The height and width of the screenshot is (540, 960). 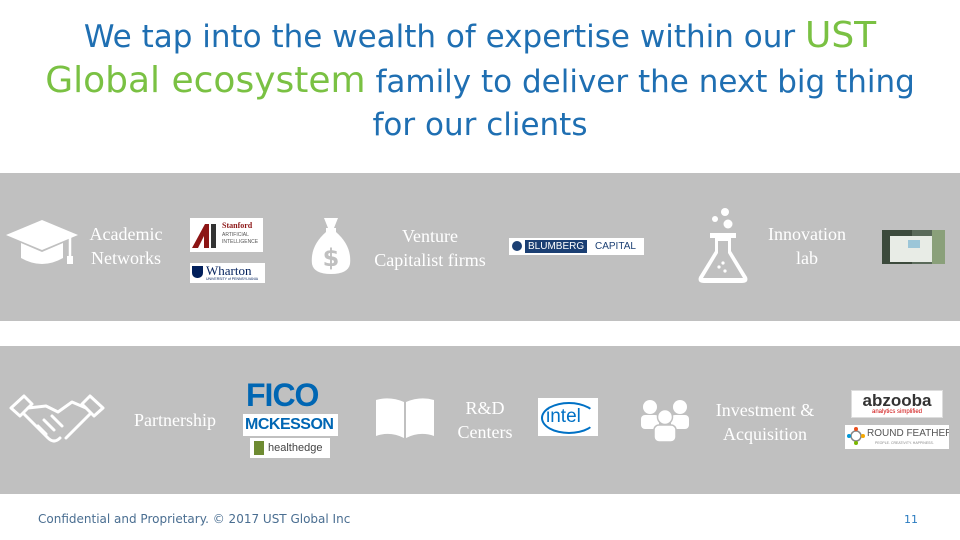 I want to click on round-feather-mark-icon, so click(x=856, y=436).